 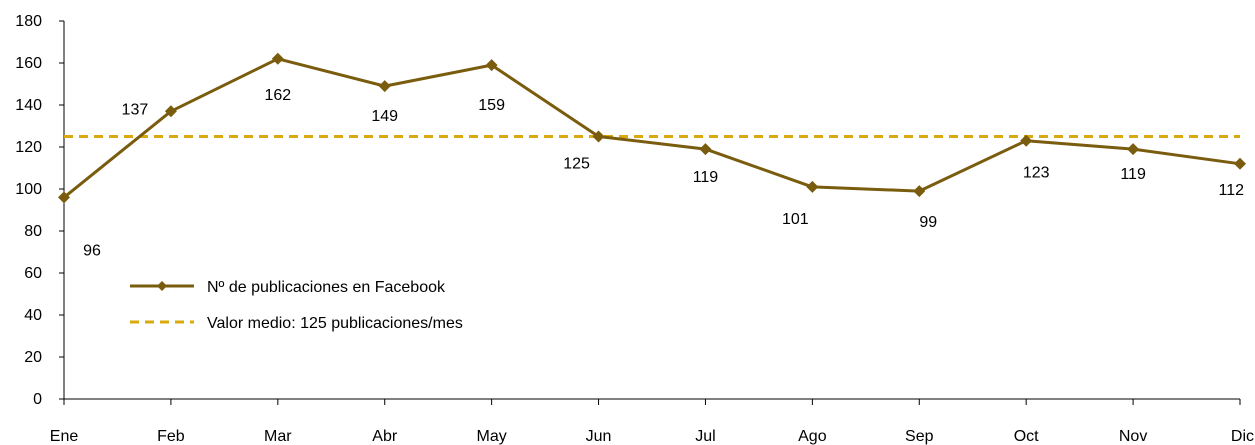 I want to click on x-tick-label: Jul, so click(x=705, y=436).